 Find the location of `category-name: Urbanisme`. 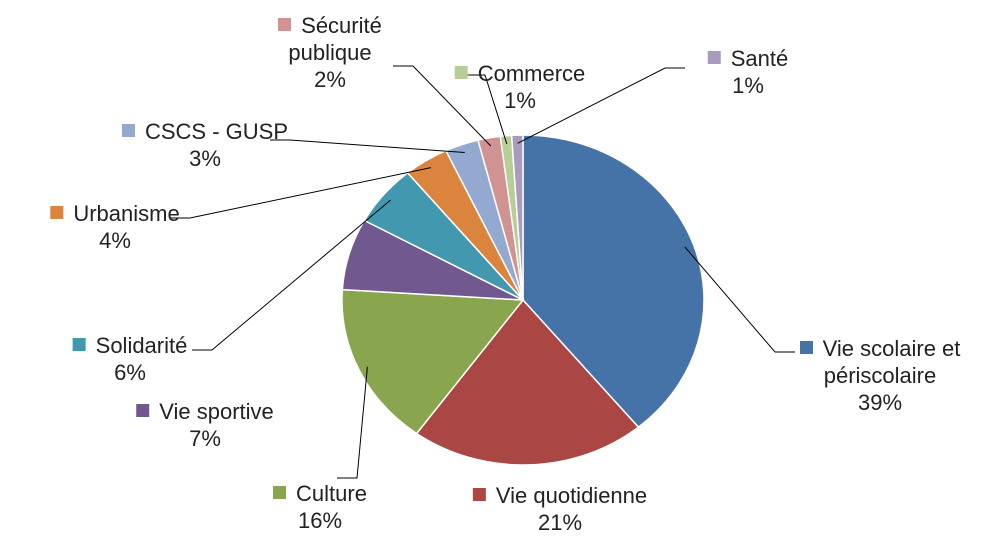

category-name: Urbanisme is located at coordinates (126, 213).